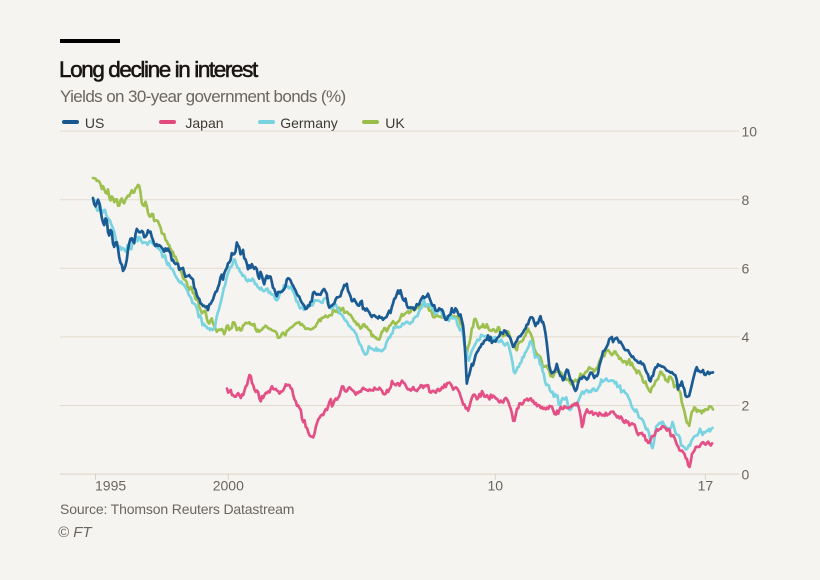  I want to click on svg-text: 8, so click(746, 200).